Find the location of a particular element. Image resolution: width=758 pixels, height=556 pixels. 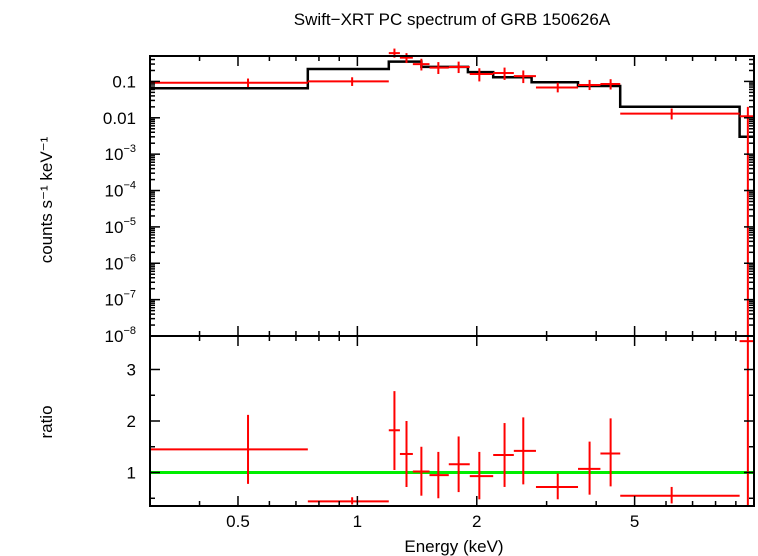

bottom-ytick-label: 1 is located at coordinates (131, 473).